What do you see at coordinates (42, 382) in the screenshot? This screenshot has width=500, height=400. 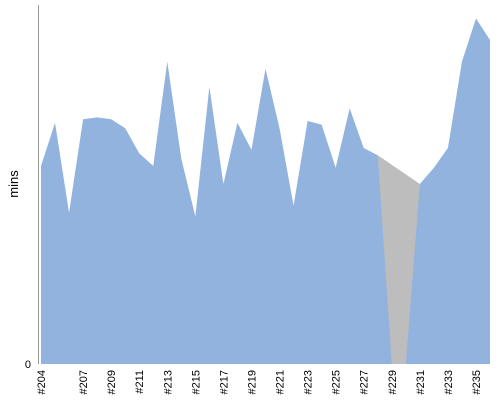 I see `x-tick-label: #204` at bounding box center [42, 382].